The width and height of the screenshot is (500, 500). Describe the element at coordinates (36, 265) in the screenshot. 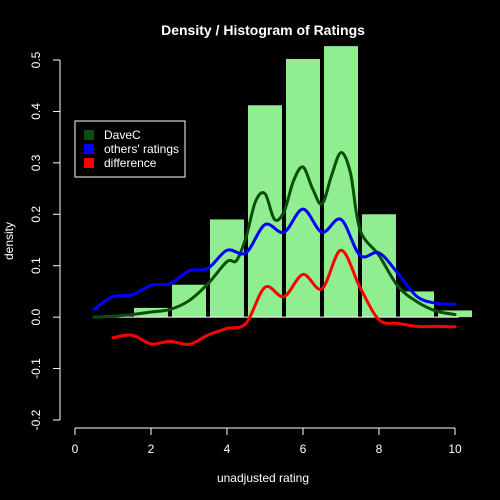

I see `y-tick-label: 0.1` at that location.